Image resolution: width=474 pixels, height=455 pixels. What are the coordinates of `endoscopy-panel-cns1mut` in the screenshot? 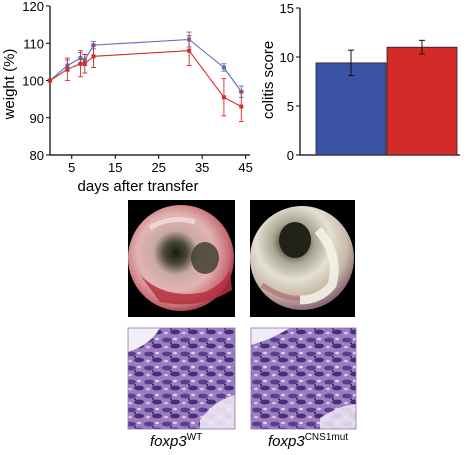 It's located at (302, 258).